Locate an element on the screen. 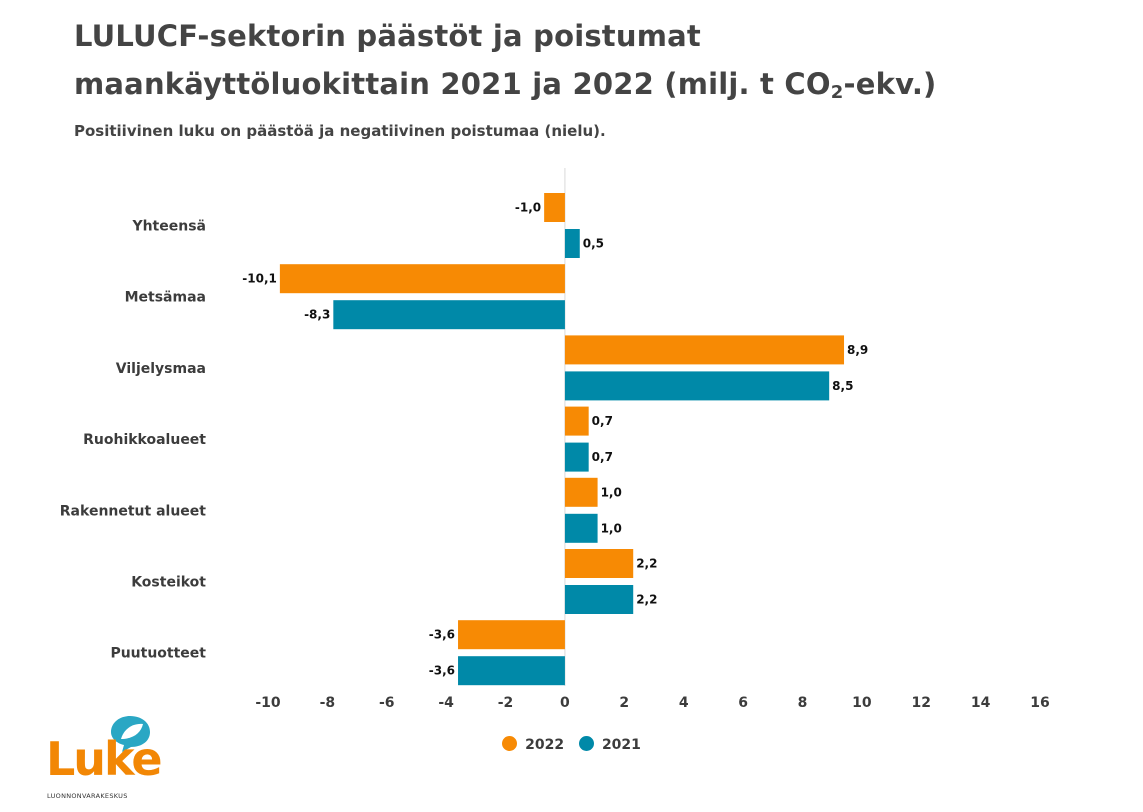 Image resolution: width=1143 pixels, height=812 pixels. data-label-2021: 0,5 is located at coordinates (593, 244).